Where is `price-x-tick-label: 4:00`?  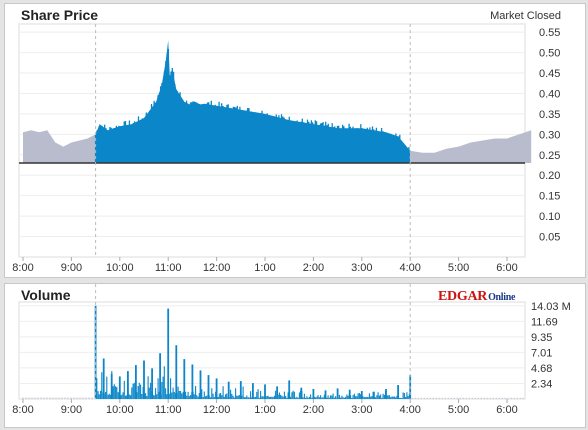 price-x-tick-label: 4:00 is located at coordinates (409, 268).